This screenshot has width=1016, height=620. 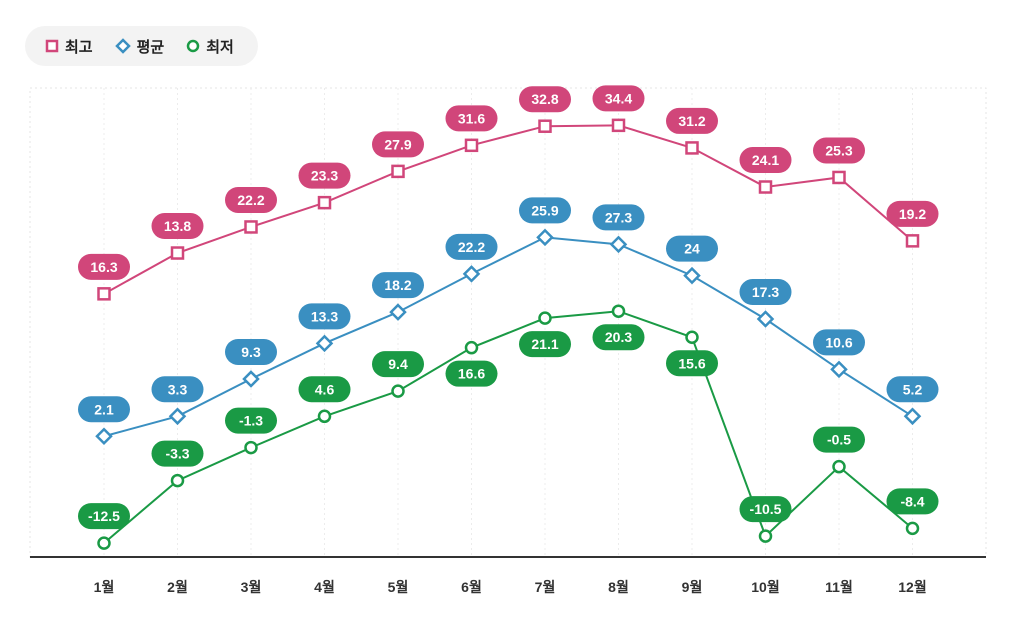 What do you see at coordinates (398, 587) in the screenshot?
I see `x-tick-label: 5월` at bounding box center [398, 587].